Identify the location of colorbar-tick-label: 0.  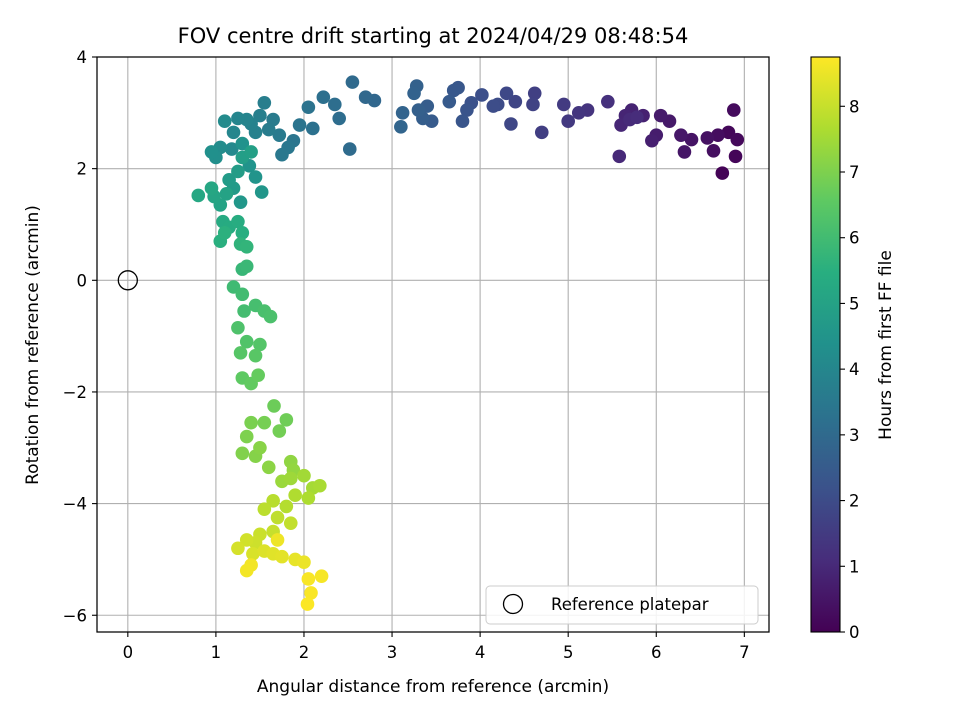
(854, 632).